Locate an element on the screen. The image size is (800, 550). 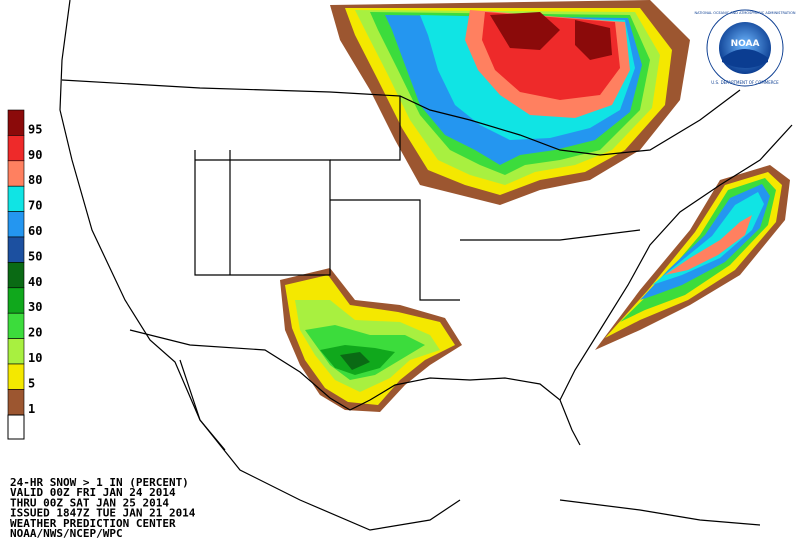
legend-label: 90 is located at coordinates (35, 155).